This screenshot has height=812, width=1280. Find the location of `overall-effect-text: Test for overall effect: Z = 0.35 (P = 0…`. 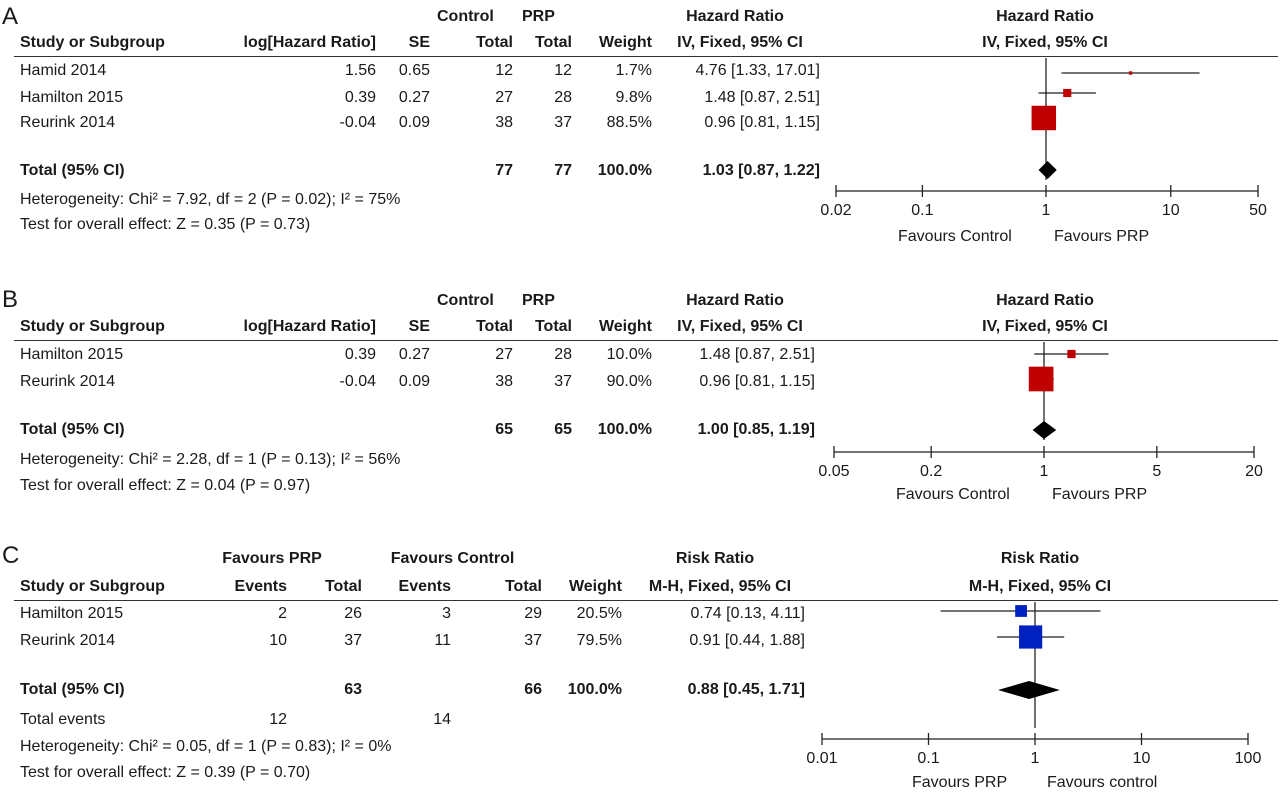

overall-effect-text: Test for overall effect: Z = 0.35 (P = 0… is located at coordinates (165, 224).